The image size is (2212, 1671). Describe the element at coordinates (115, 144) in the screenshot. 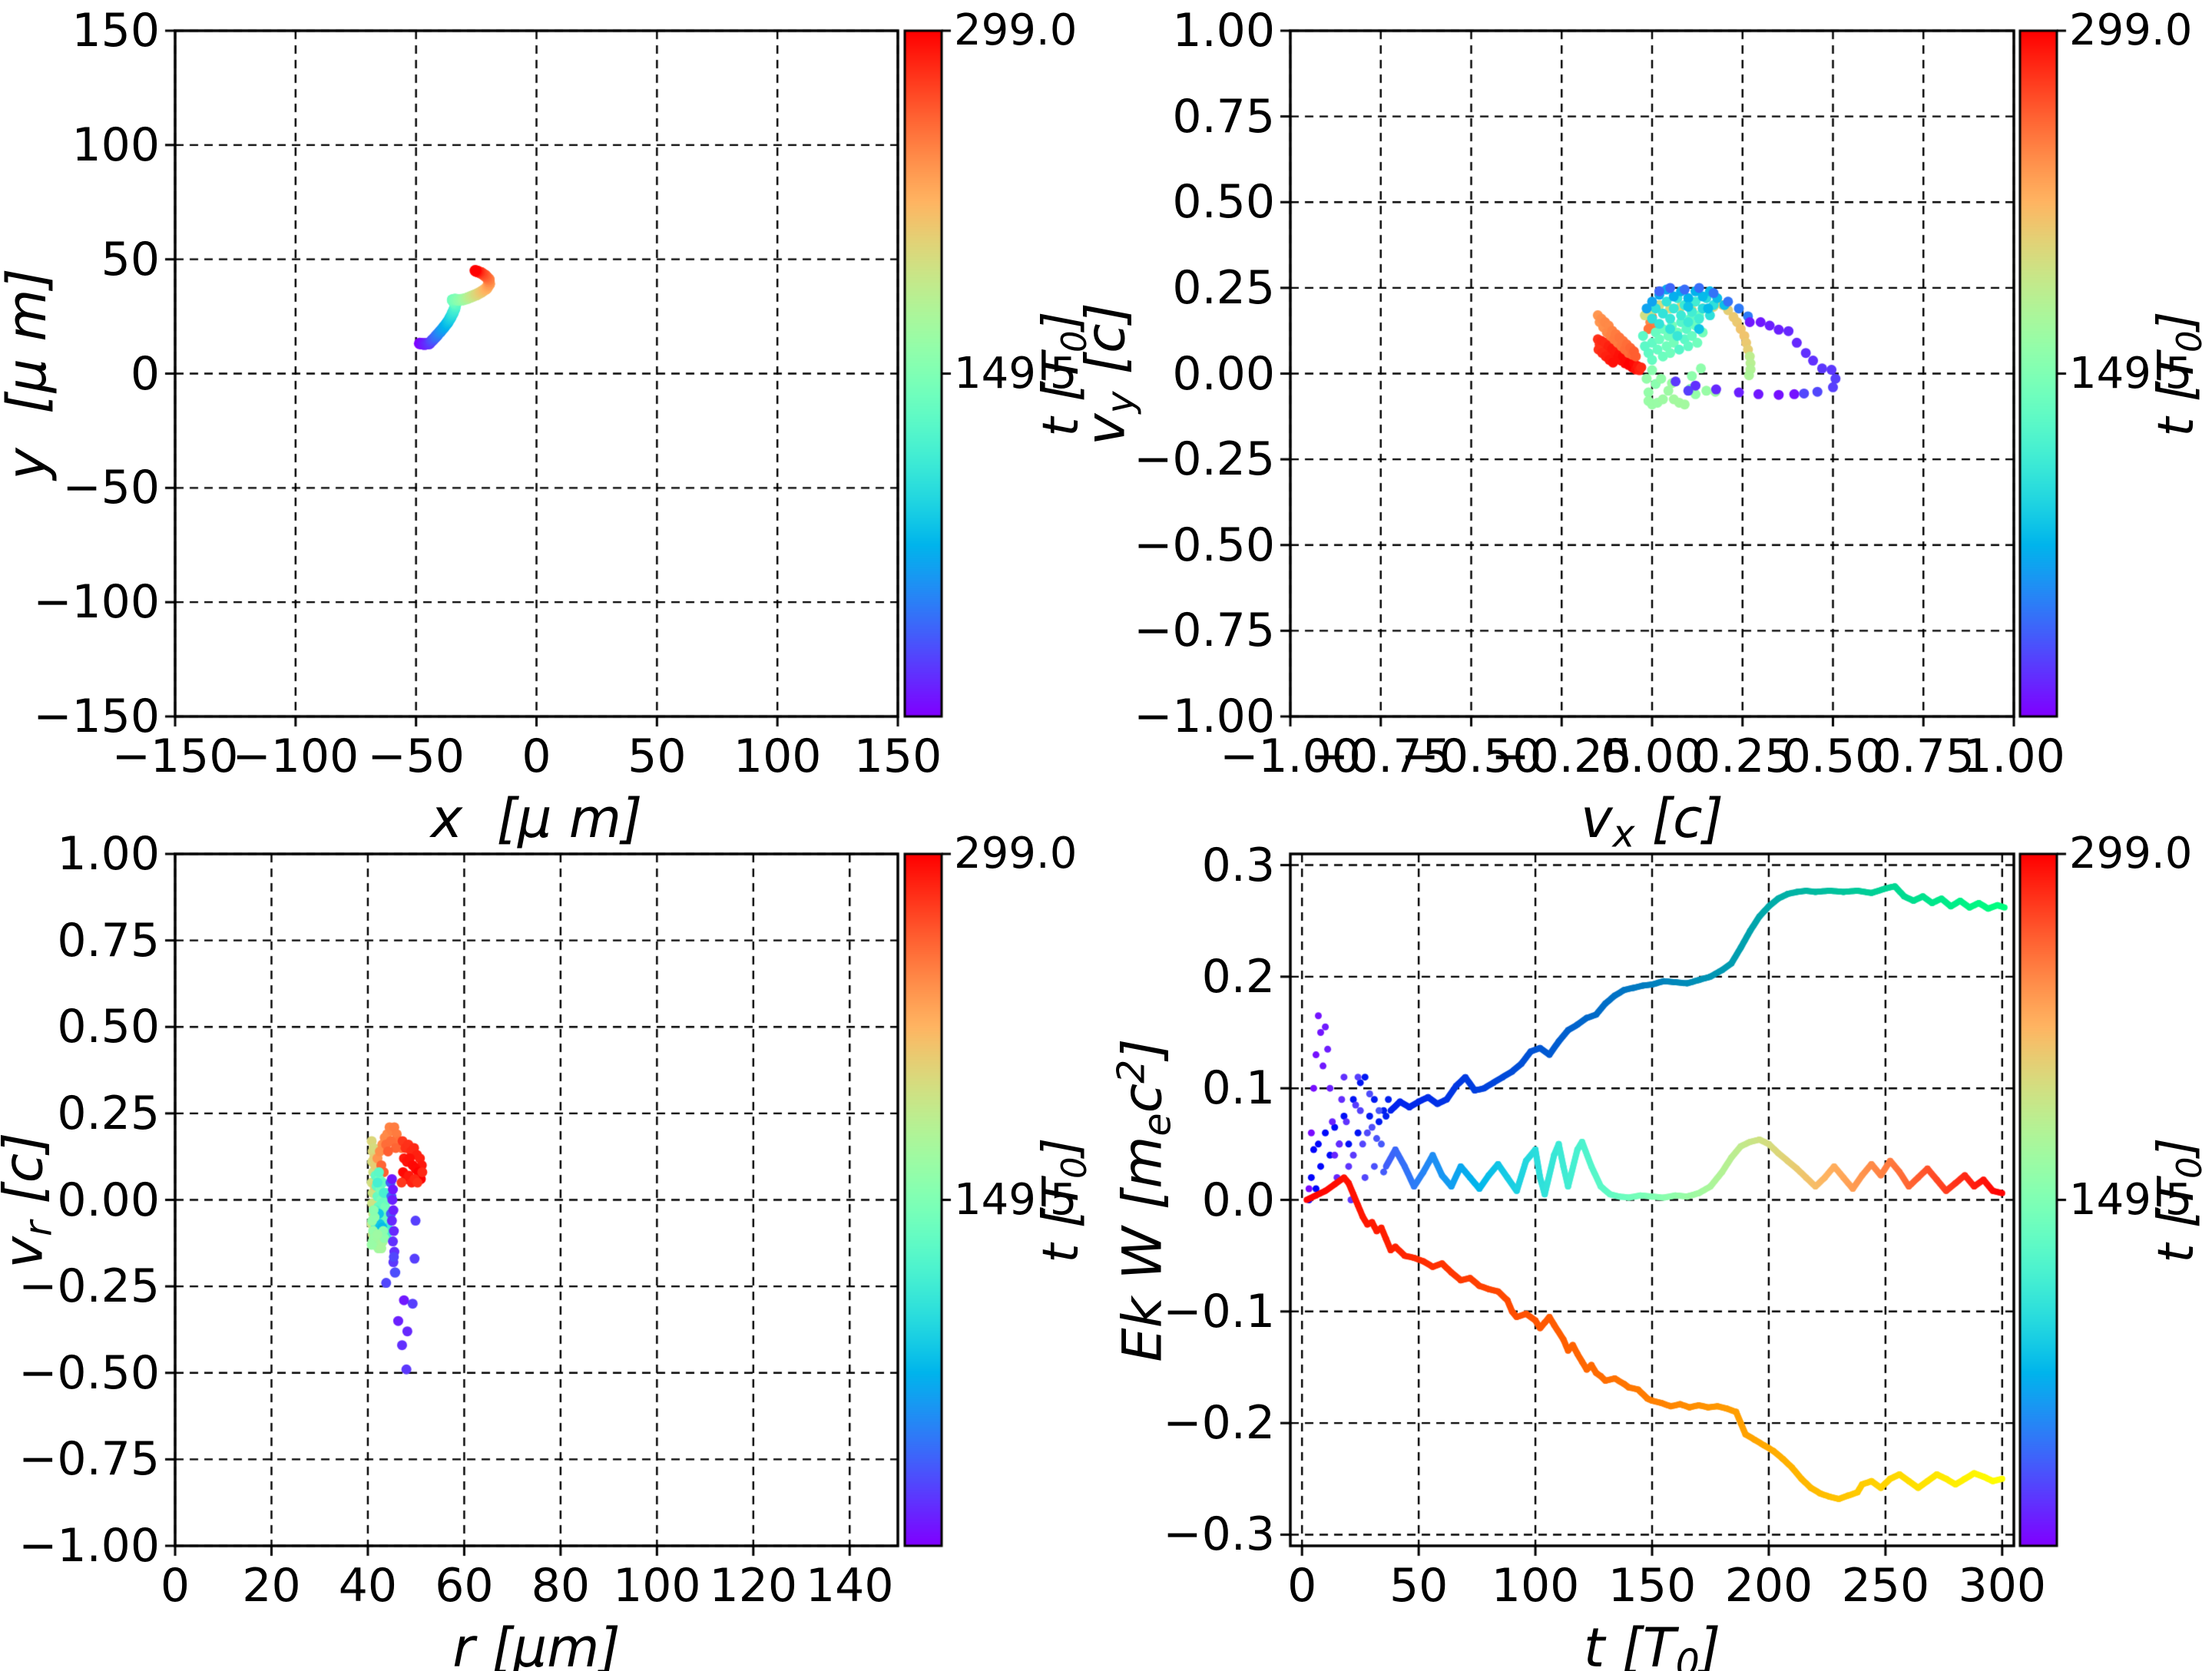

I see `y-tick-label: 100` at that location.